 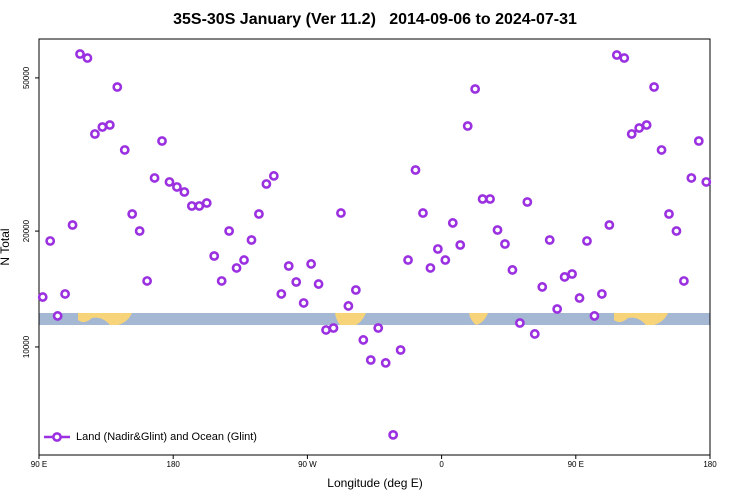 I want to click on x-tick-label: 90 W, so click(x=307, y=464).